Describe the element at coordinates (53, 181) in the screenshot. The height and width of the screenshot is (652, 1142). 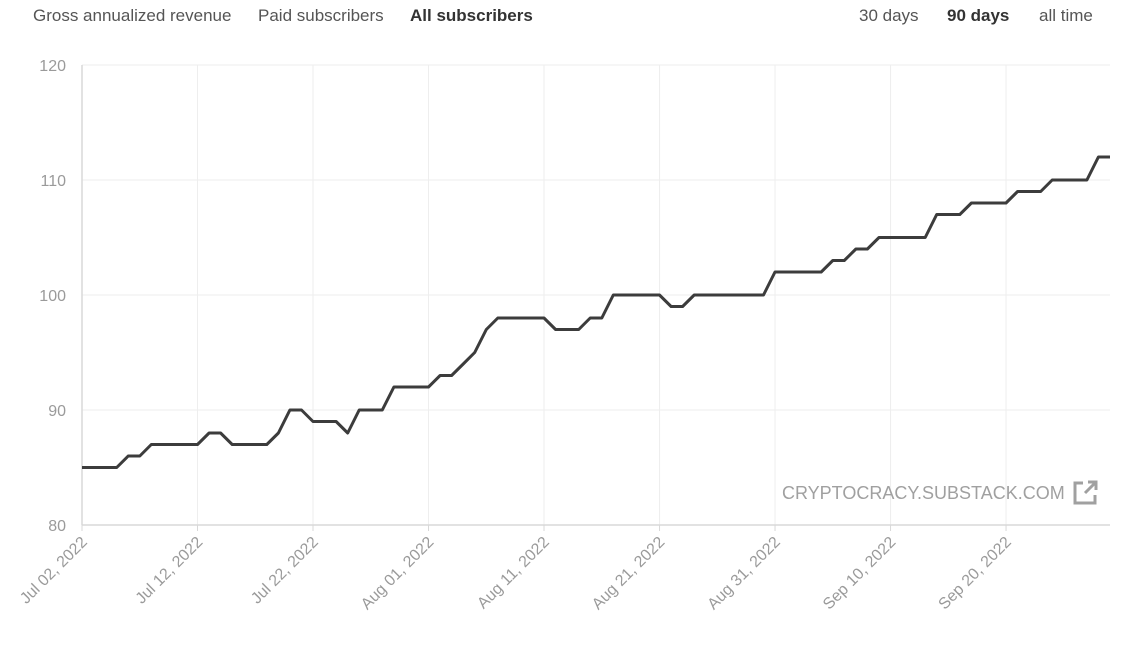
I see `y-tick-label: 110` at that location.